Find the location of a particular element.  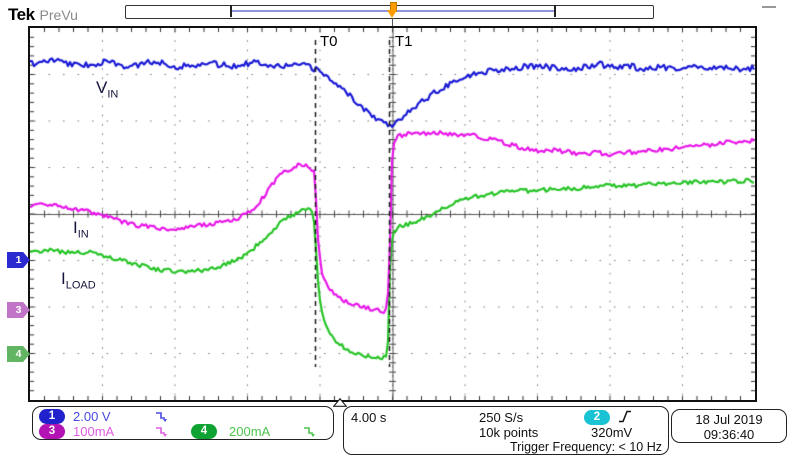

ch4-badge: 4 is located at coordinates (204, 431).